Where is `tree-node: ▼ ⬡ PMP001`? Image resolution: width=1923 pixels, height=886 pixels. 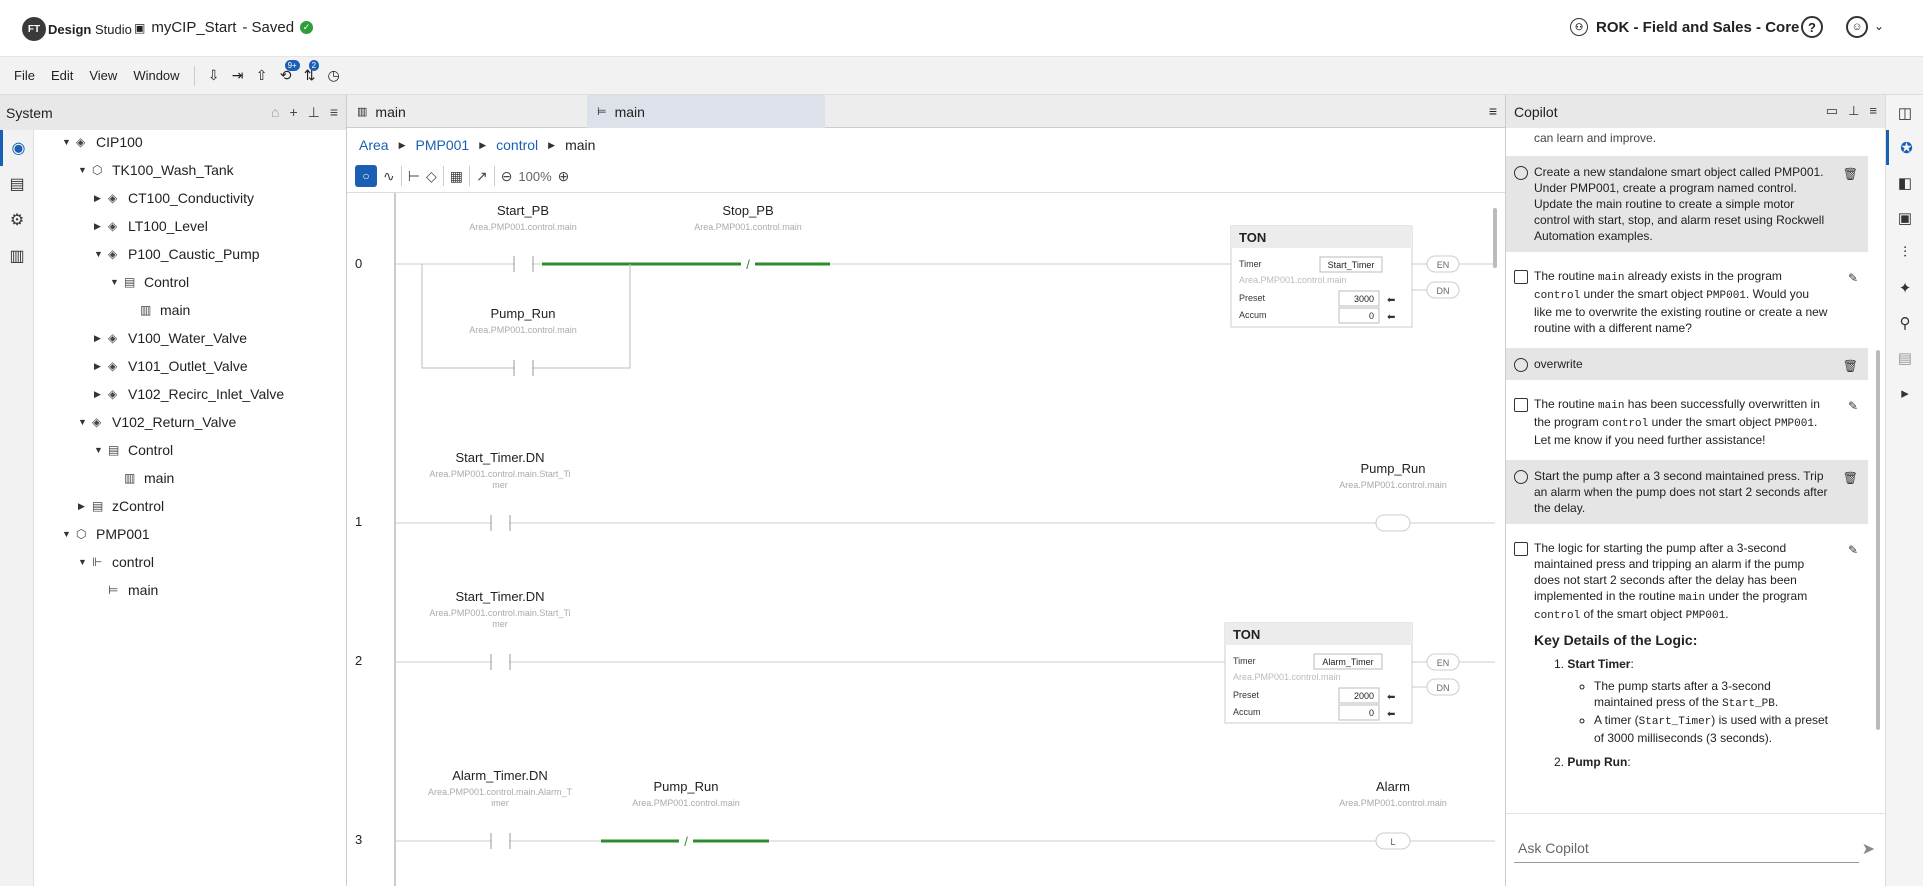 tree-node: ▼ ⬡ PMP001 is located at coordinates (106, 534).